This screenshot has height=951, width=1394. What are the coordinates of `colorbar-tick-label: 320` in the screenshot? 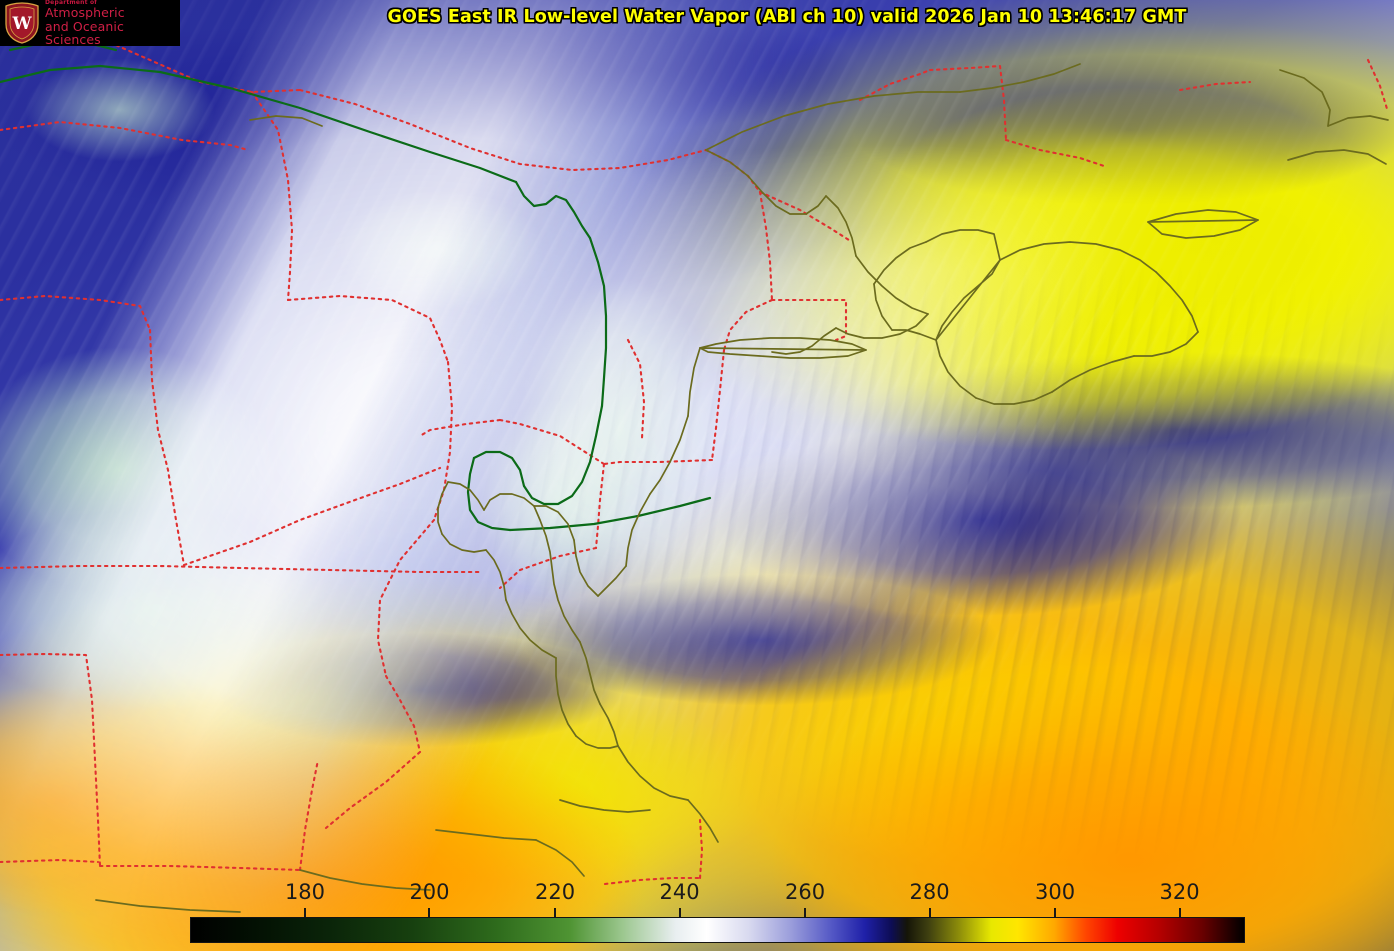 It's located at (1179, 892).